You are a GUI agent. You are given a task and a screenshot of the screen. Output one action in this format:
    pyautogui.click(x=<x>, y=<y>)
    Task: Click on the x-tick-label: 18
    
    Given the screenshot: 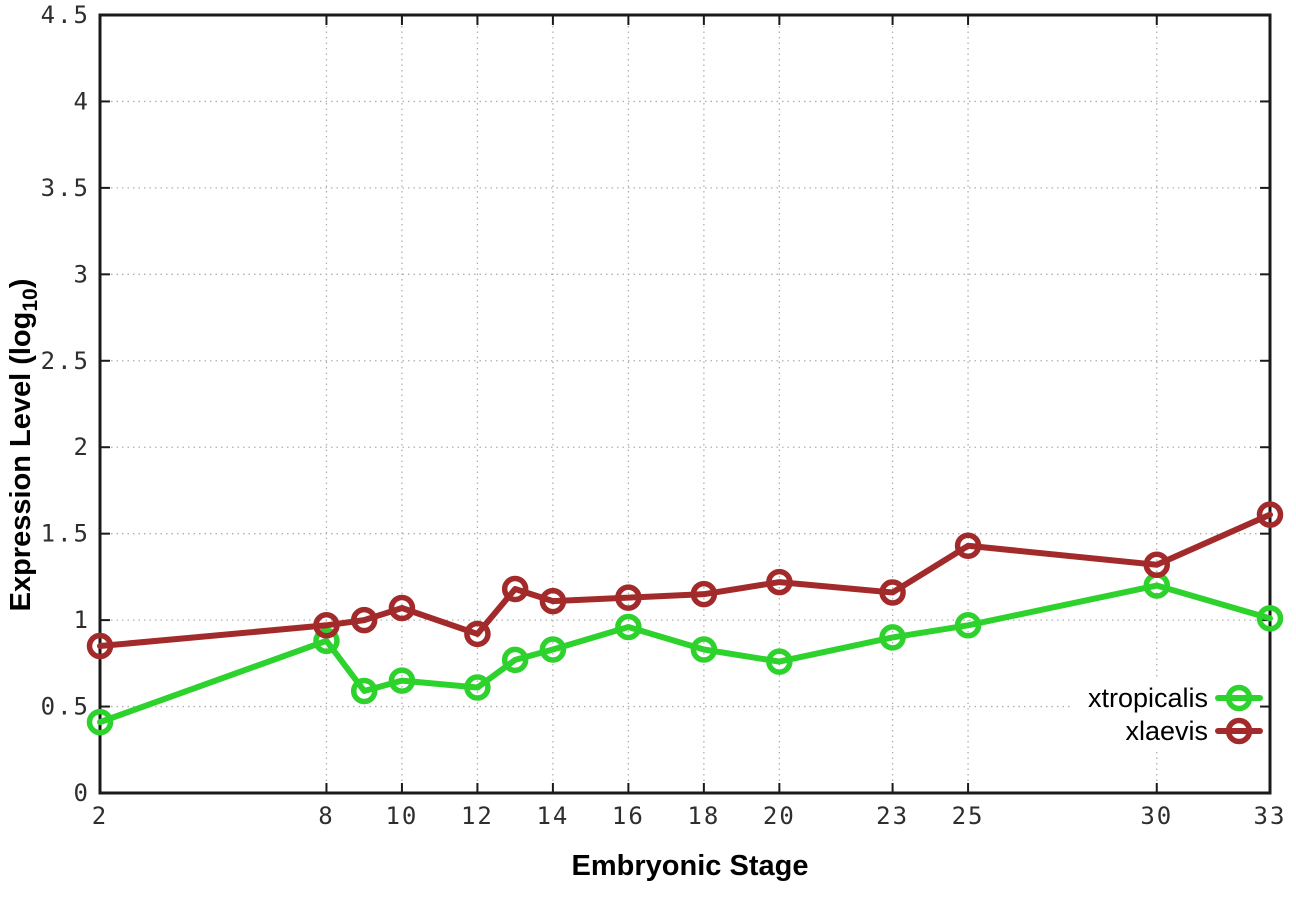 What is the action you would take?
    pyautogui.click(x=703, y=816)
    